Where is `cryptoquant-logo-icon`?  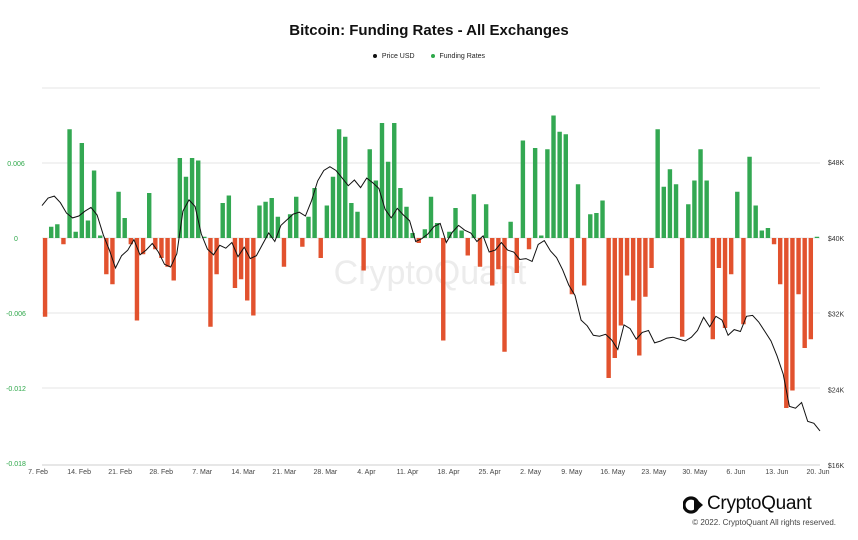
cryptoquant-logo-icon is located at coordinates (693, 505).